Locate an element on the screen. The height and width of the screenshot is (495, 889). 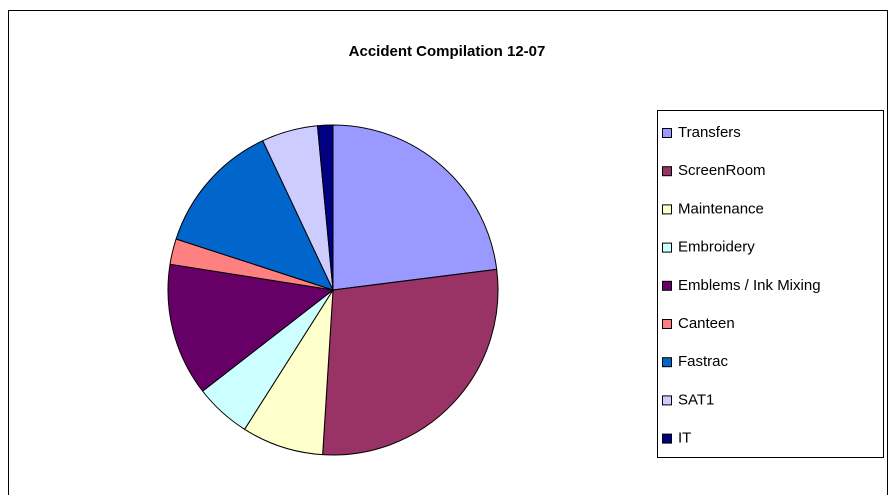
legend-label: IT is located at coordinates (684, 438).